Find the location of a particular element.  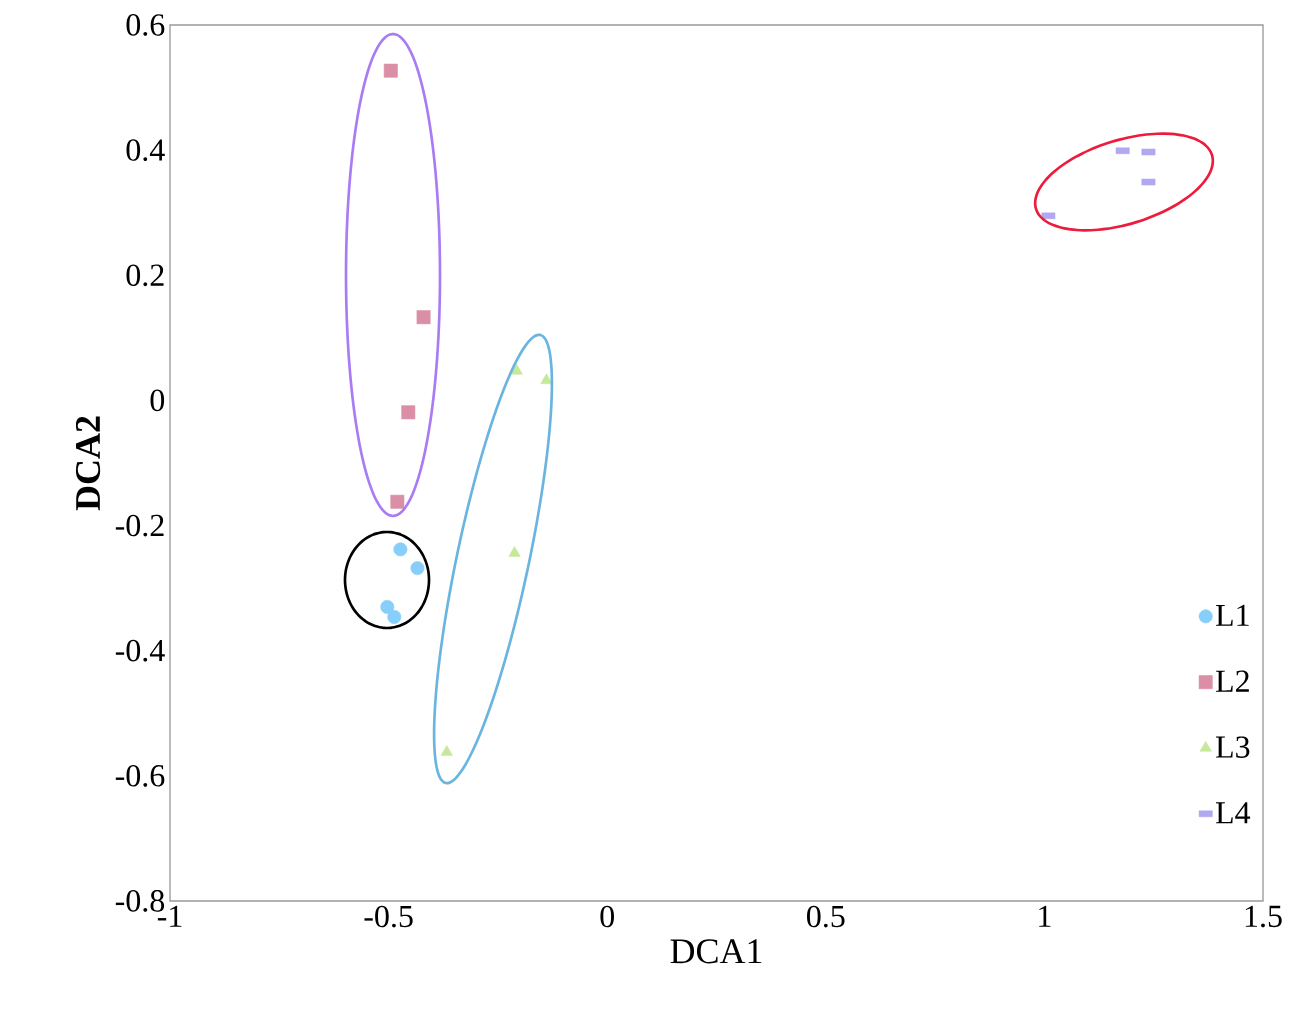

x-tick-label: 1 is located at coordinates (1045, 916).